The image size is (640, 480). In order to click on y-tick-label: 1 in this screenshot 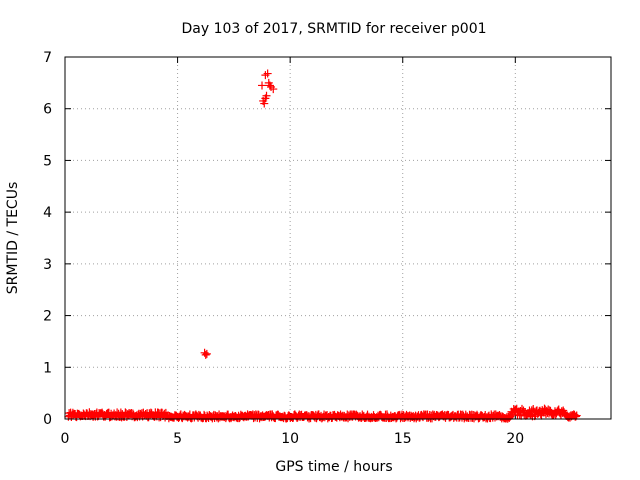, I will do `click(47, 368)`.